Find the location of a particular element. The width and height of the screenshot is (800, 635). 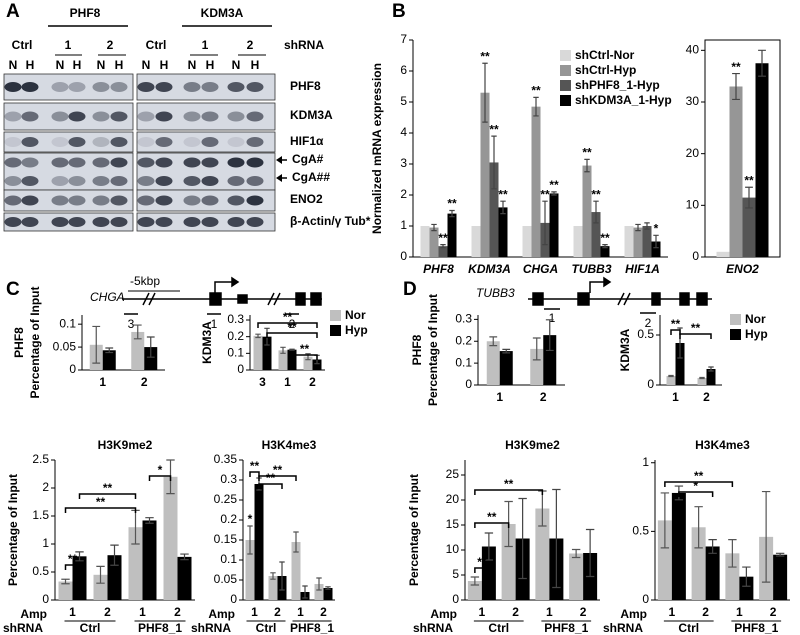

y-tick-label: 0.1 is located at coordinates (235, 353).